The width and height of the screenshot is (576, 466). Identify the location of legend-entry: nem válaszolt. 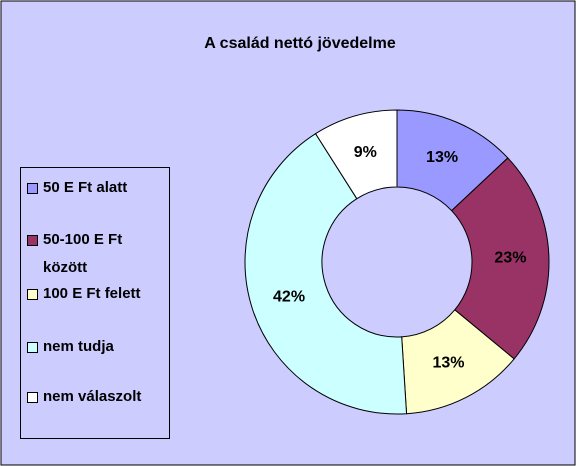
(85, 397).